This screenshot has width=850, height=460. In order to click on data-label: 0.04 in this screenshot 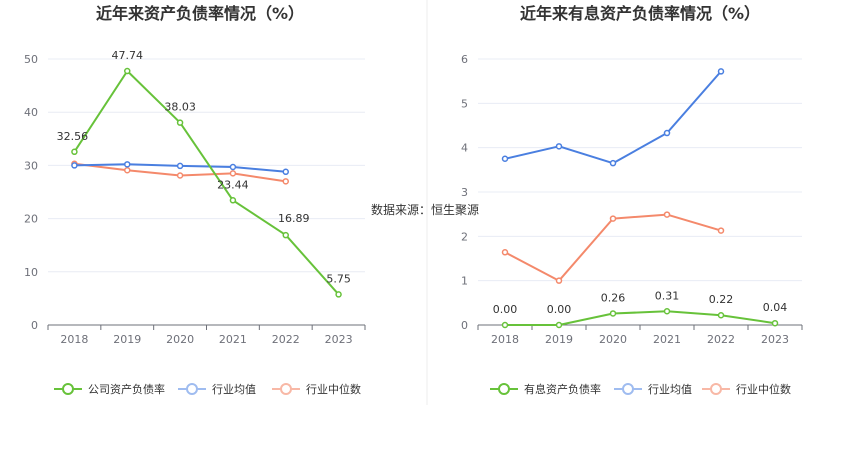, I will do `click(775, 307)`.